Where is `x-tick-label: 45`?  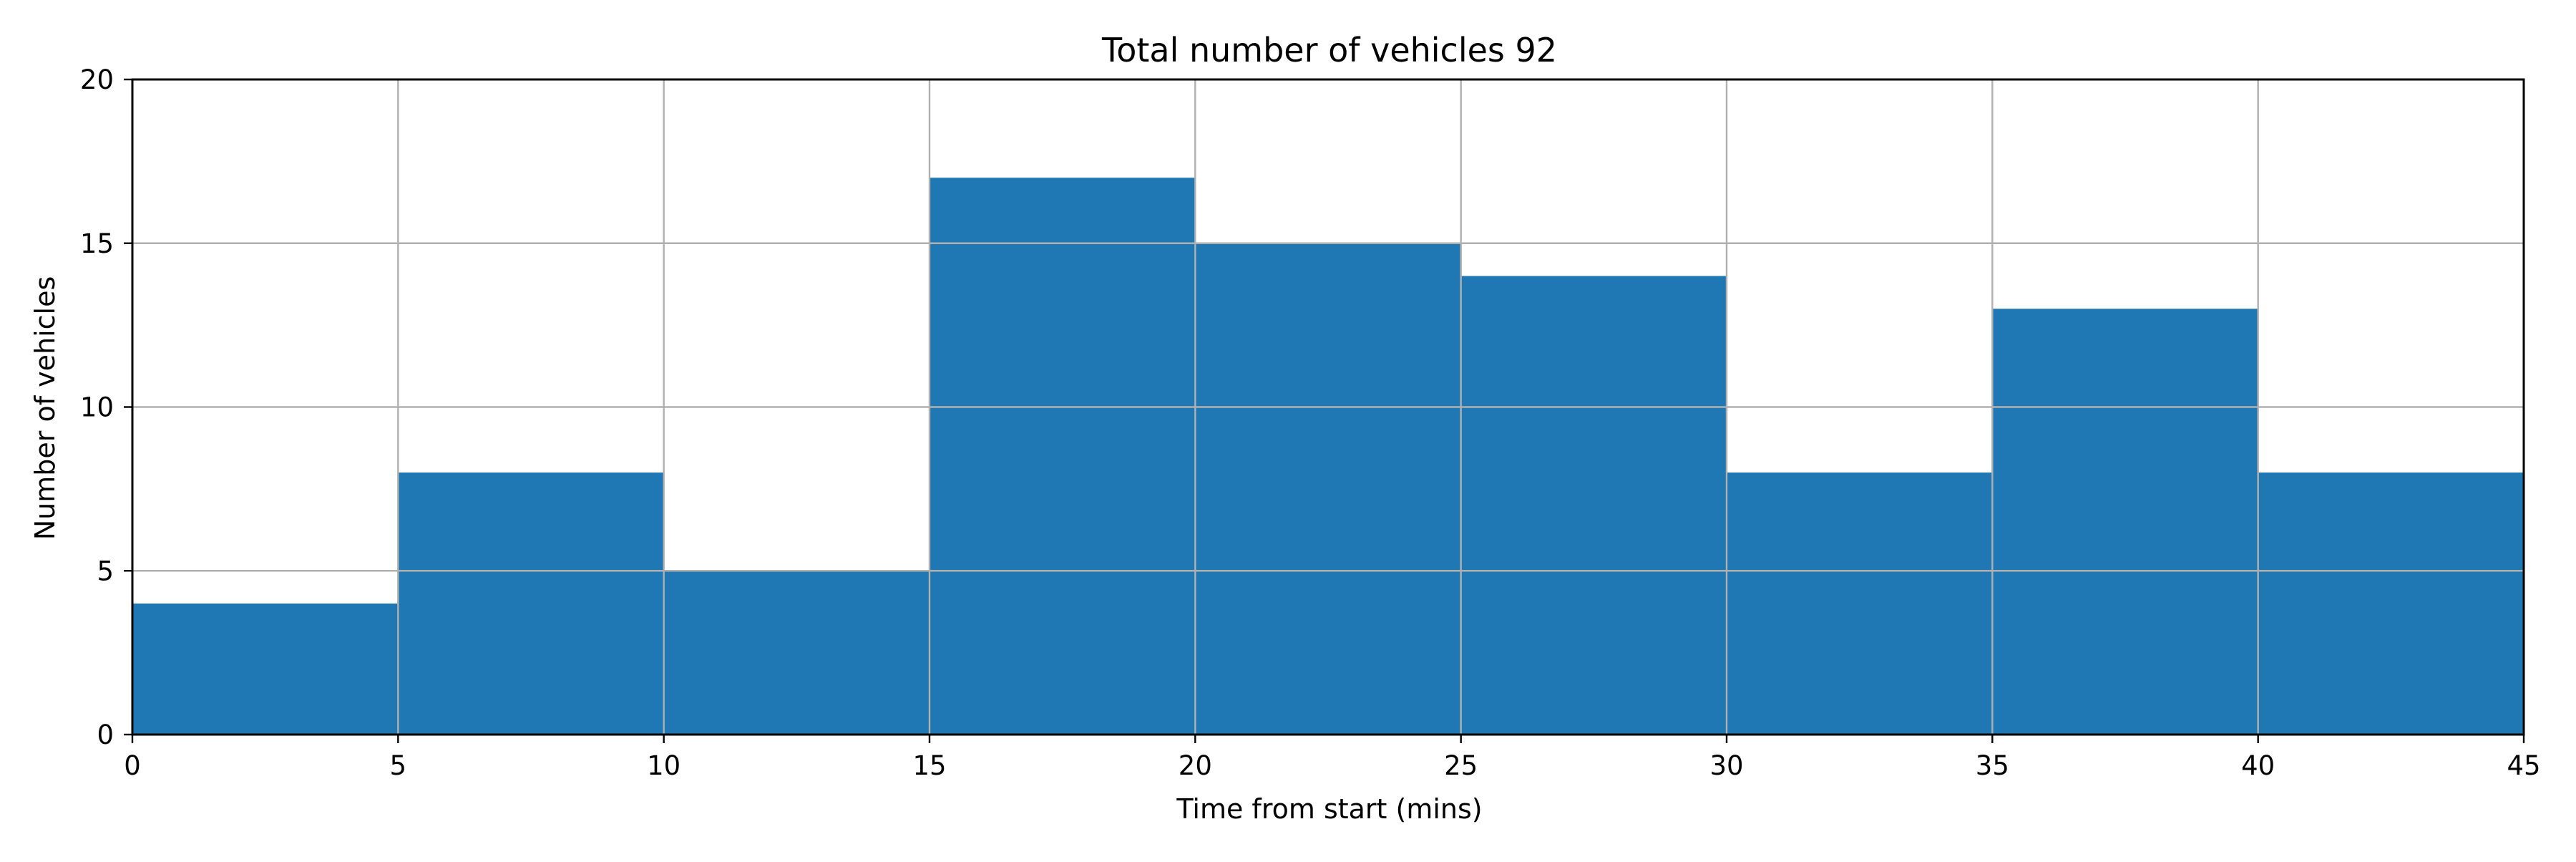 x-tick-label: 45 is located at coordinates (2523, 765).